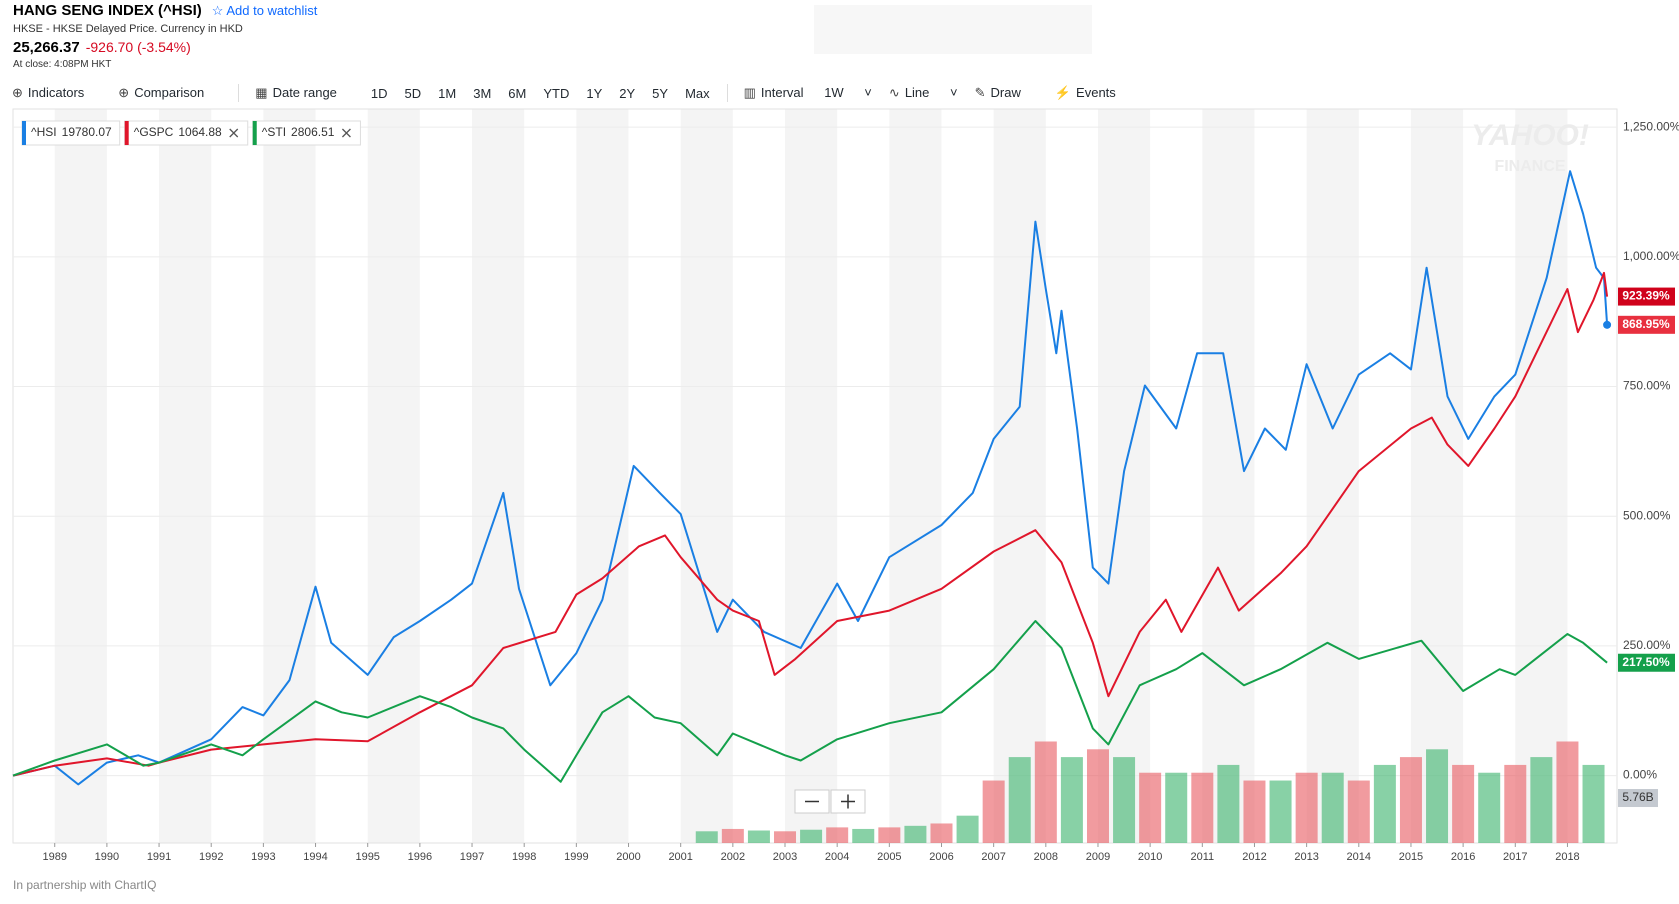 Image resolution: width=1679 pixels, height=904 pixels. Describe the element at coordinates (1005, 92) in the screenshot. I see `label: Draw` at that location.